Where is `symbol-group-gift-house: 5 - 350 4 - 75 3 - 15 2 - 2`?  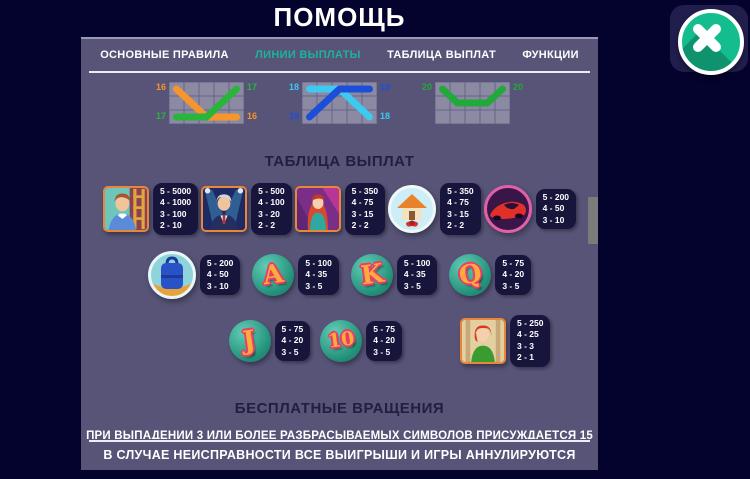
symbol-group-gift-house: 5 - 350 4 - 75 3 - 15 2 - 2 is located at coordinates (434, 209).